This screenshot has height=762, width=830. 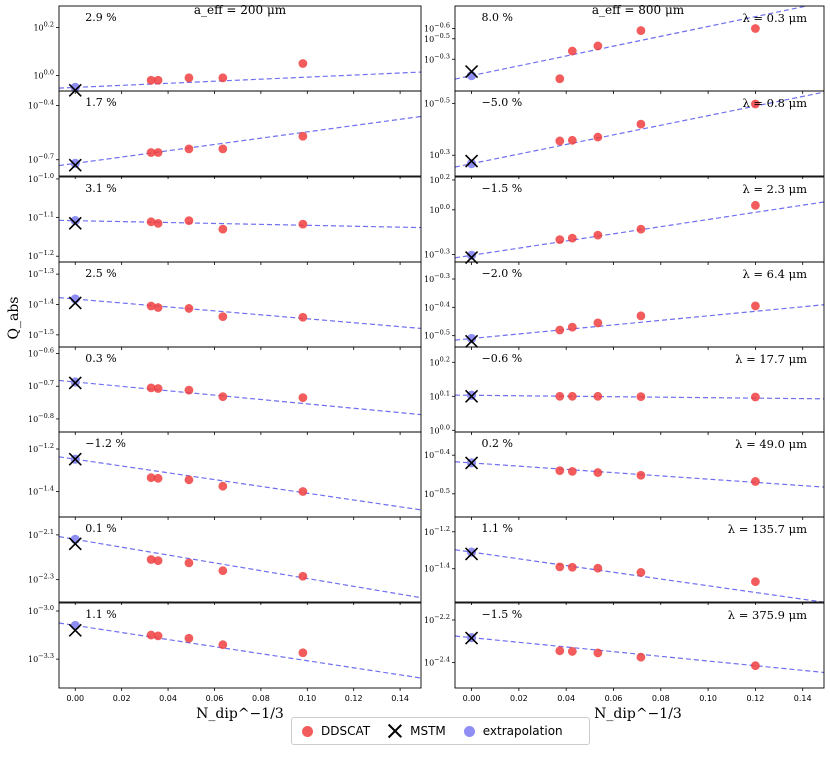 What do you see at coordinates (437, 619) in the screenshot?
I see `y-tick-label: 10−2.2` at bounding box center [437, 619].